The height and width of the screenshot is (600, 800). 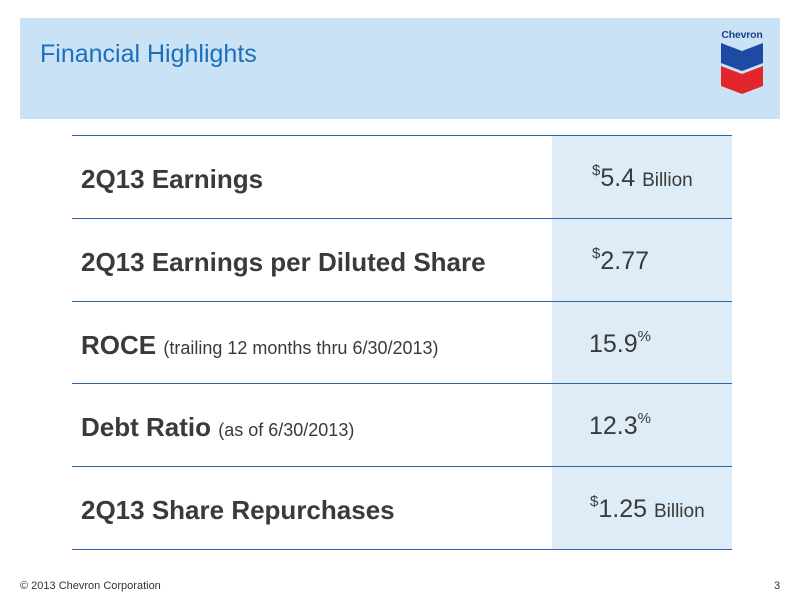 I want to click on logo-wordmark: Chevron, so click(x=742, y=35).